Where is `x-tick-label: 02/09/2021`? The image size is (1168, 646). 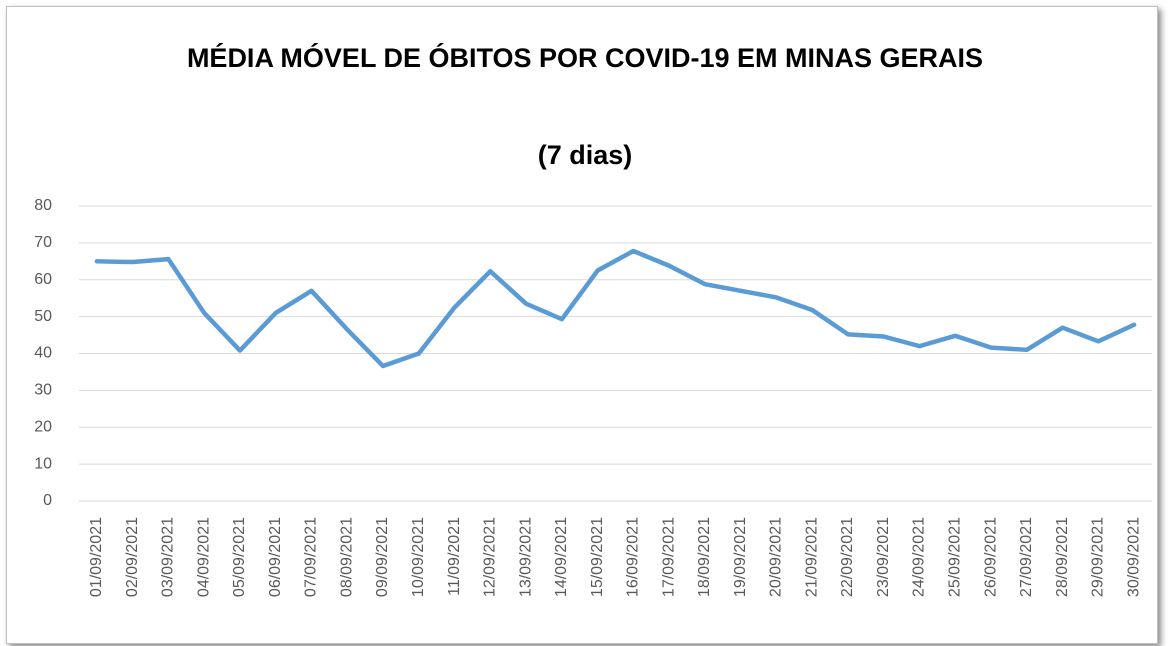 x-tick-label: 02/09/2021 is located at coordinates (132, 557).